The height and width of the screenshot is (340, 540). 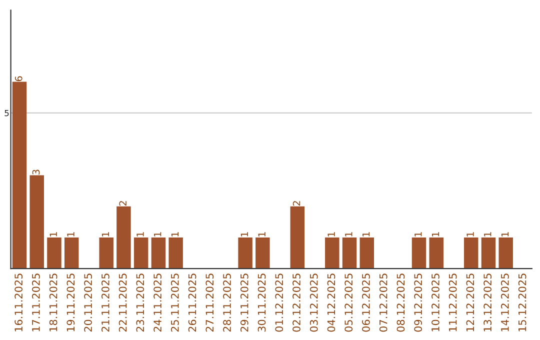 What do you see at coordinates (400, 303) in the screenshot?
I see `x-tick-label: 08.12.2025` at bounding box center [400, 303].